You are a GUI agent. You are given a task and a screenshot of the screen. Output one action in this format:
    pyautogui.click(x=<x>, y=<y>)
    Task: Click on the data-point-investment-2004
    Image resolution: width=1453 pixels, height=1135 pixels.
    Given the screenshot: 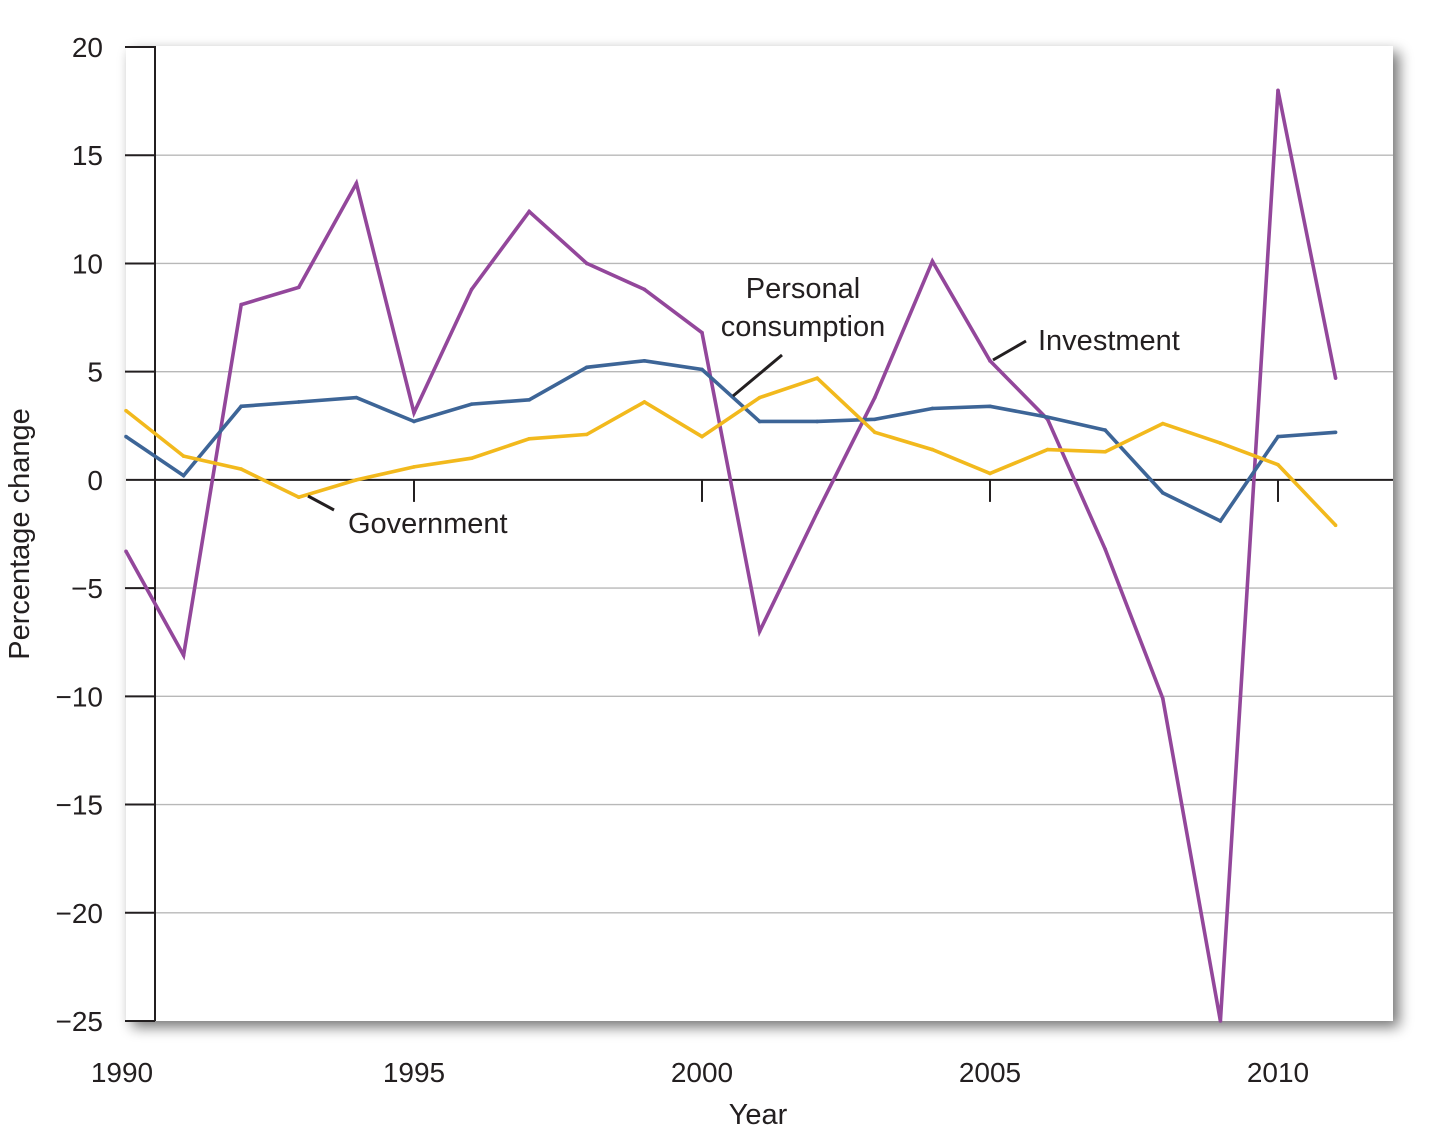 What is the action you would take?
    pyautogui.click(x=932, y=261)
    